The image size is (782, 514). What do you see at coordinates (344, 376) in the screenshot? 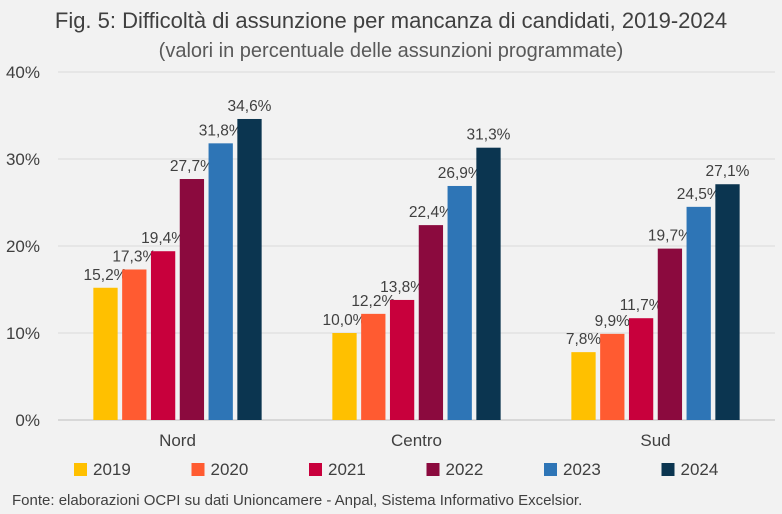
I see `bar-centro-2019` at bounding box center [344, 376].